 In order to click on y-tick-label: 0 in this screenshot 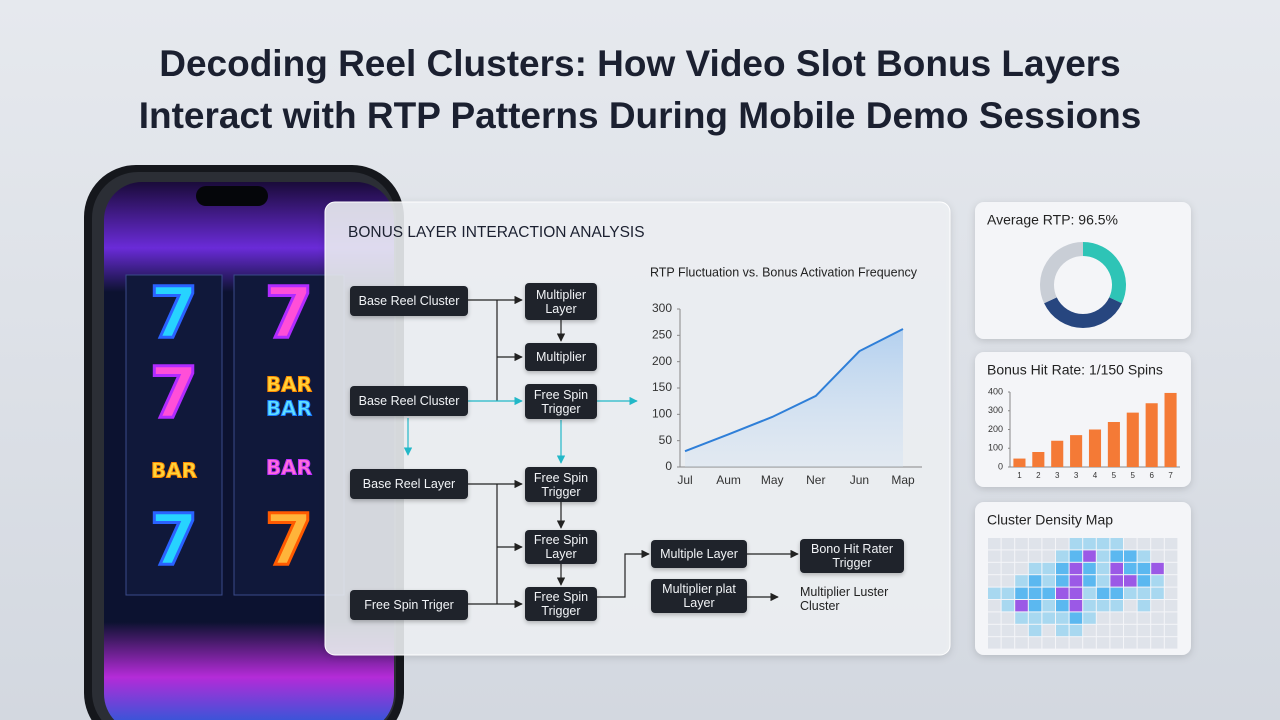, I will do `click(1000, 466)`.